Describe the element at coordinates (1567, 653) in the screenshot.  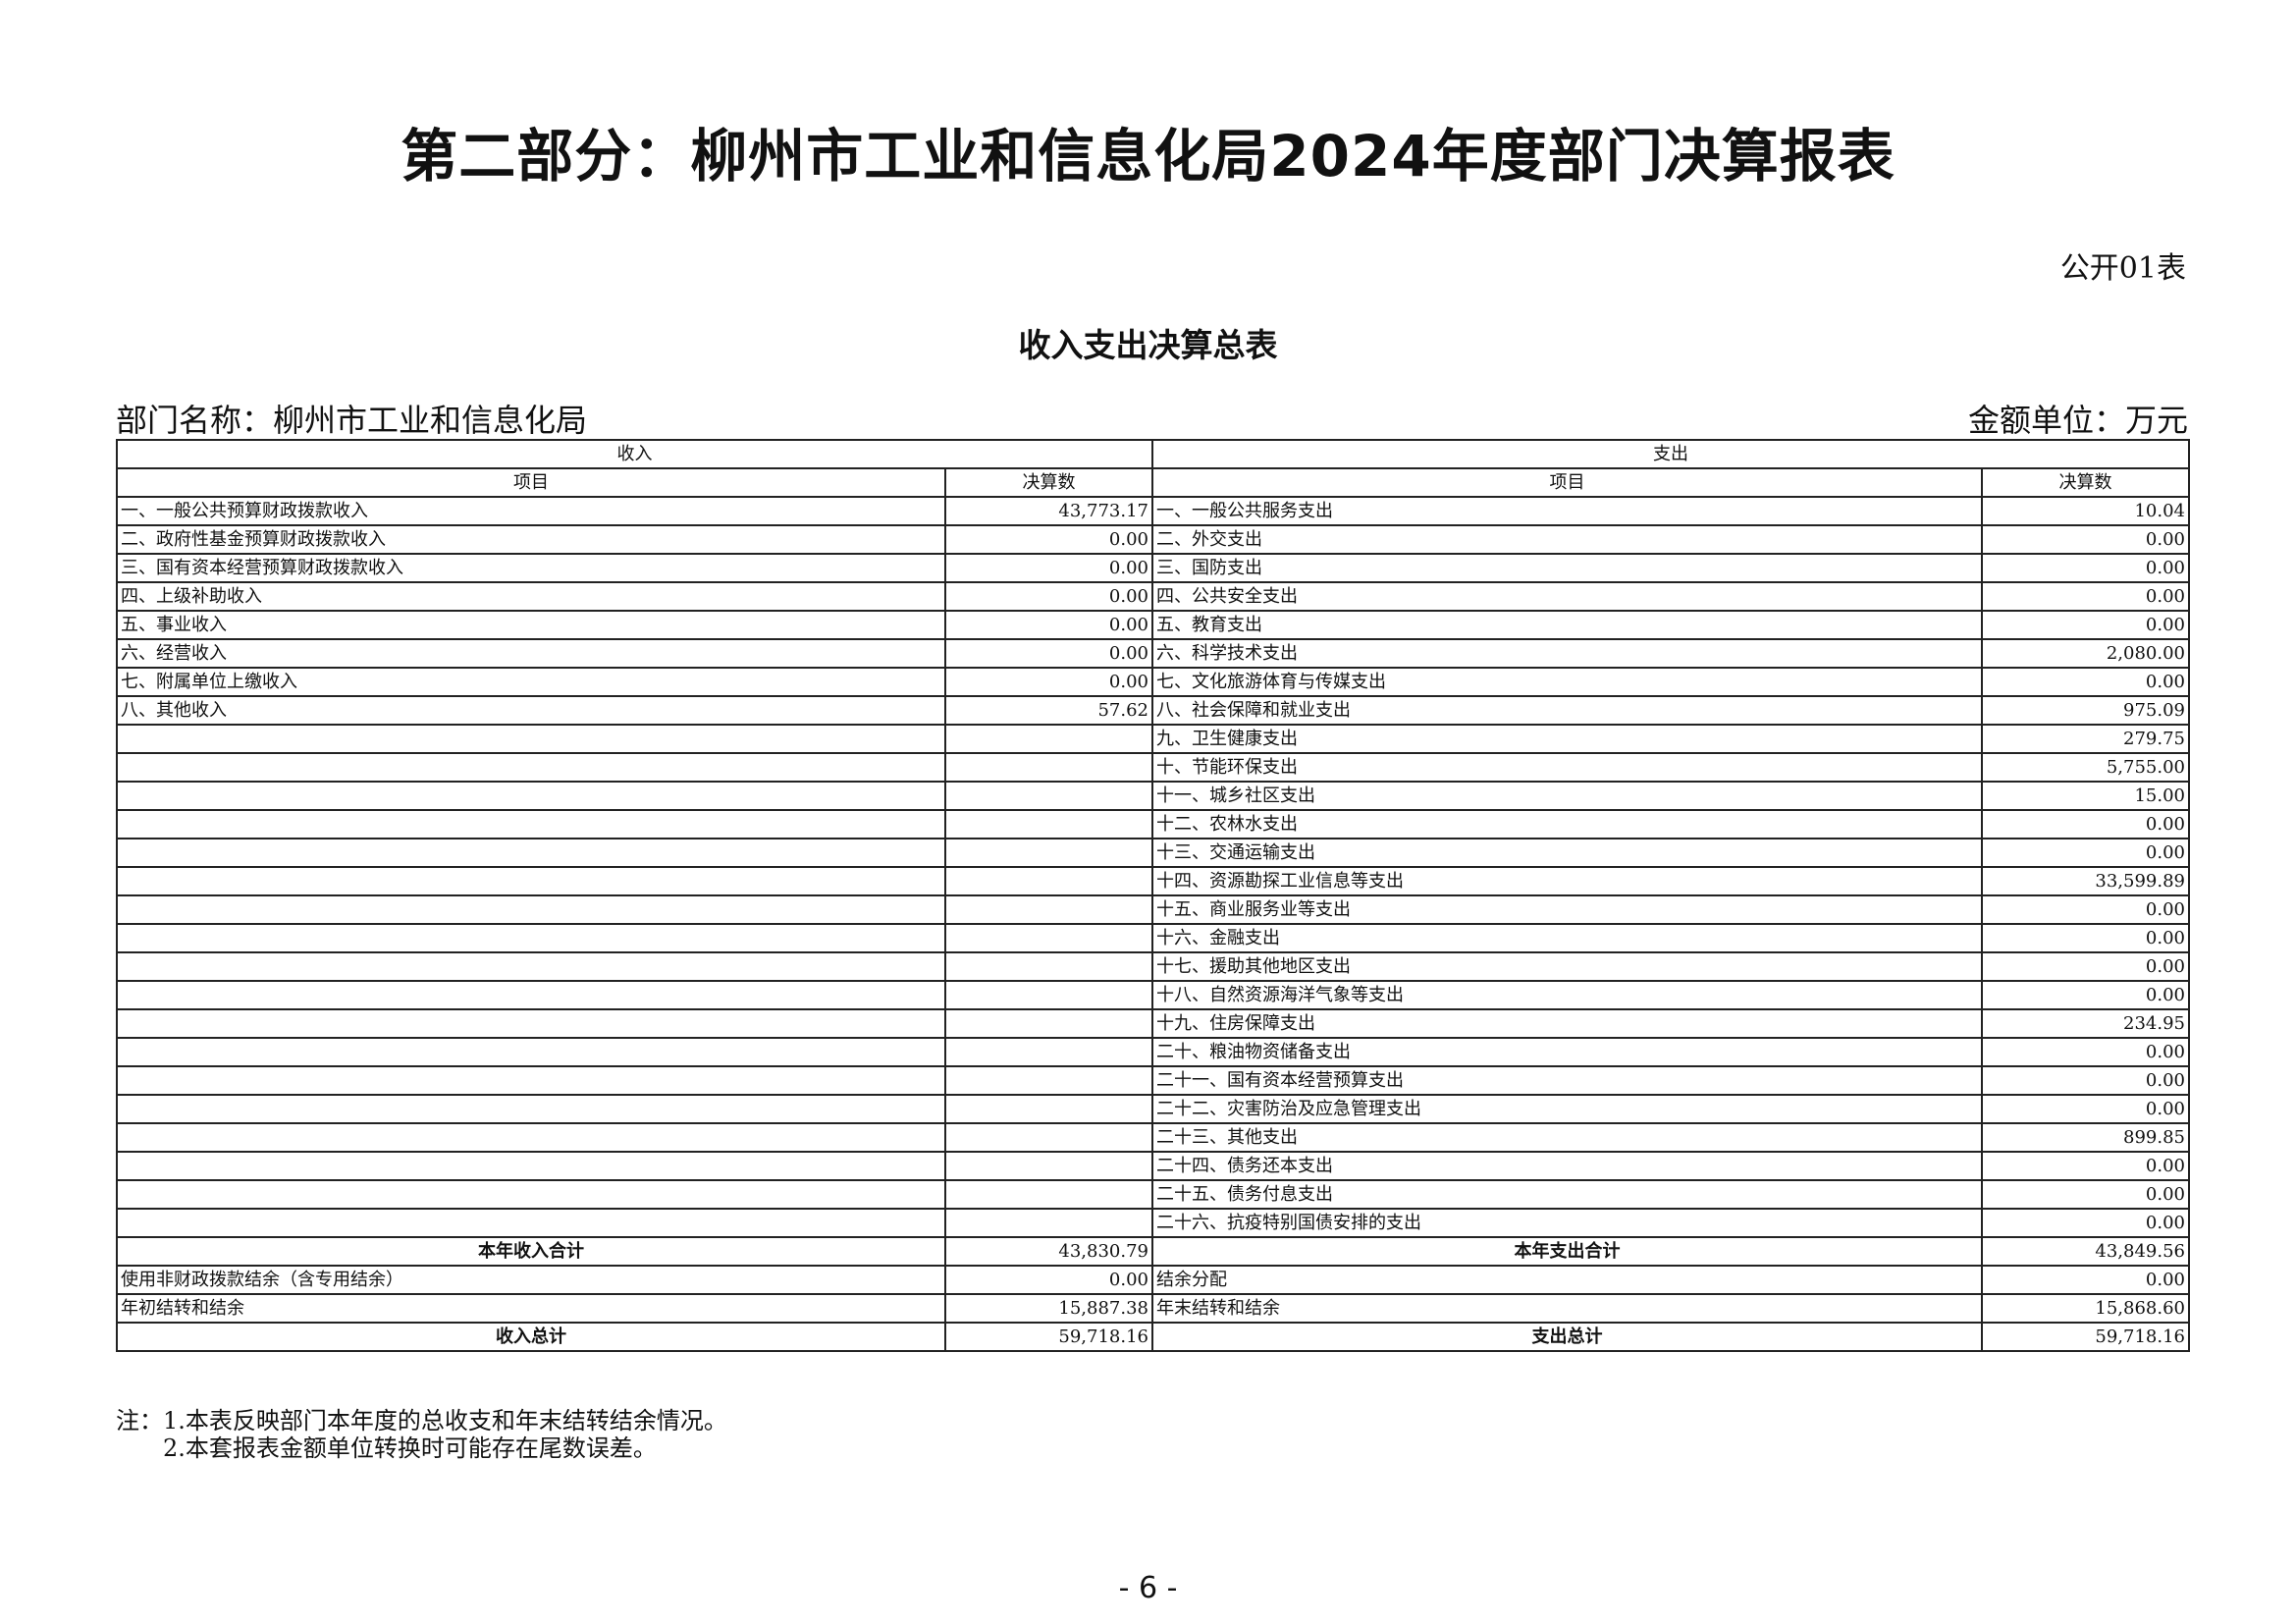
I see `expense-item: 六、科学技术支出` at that location.